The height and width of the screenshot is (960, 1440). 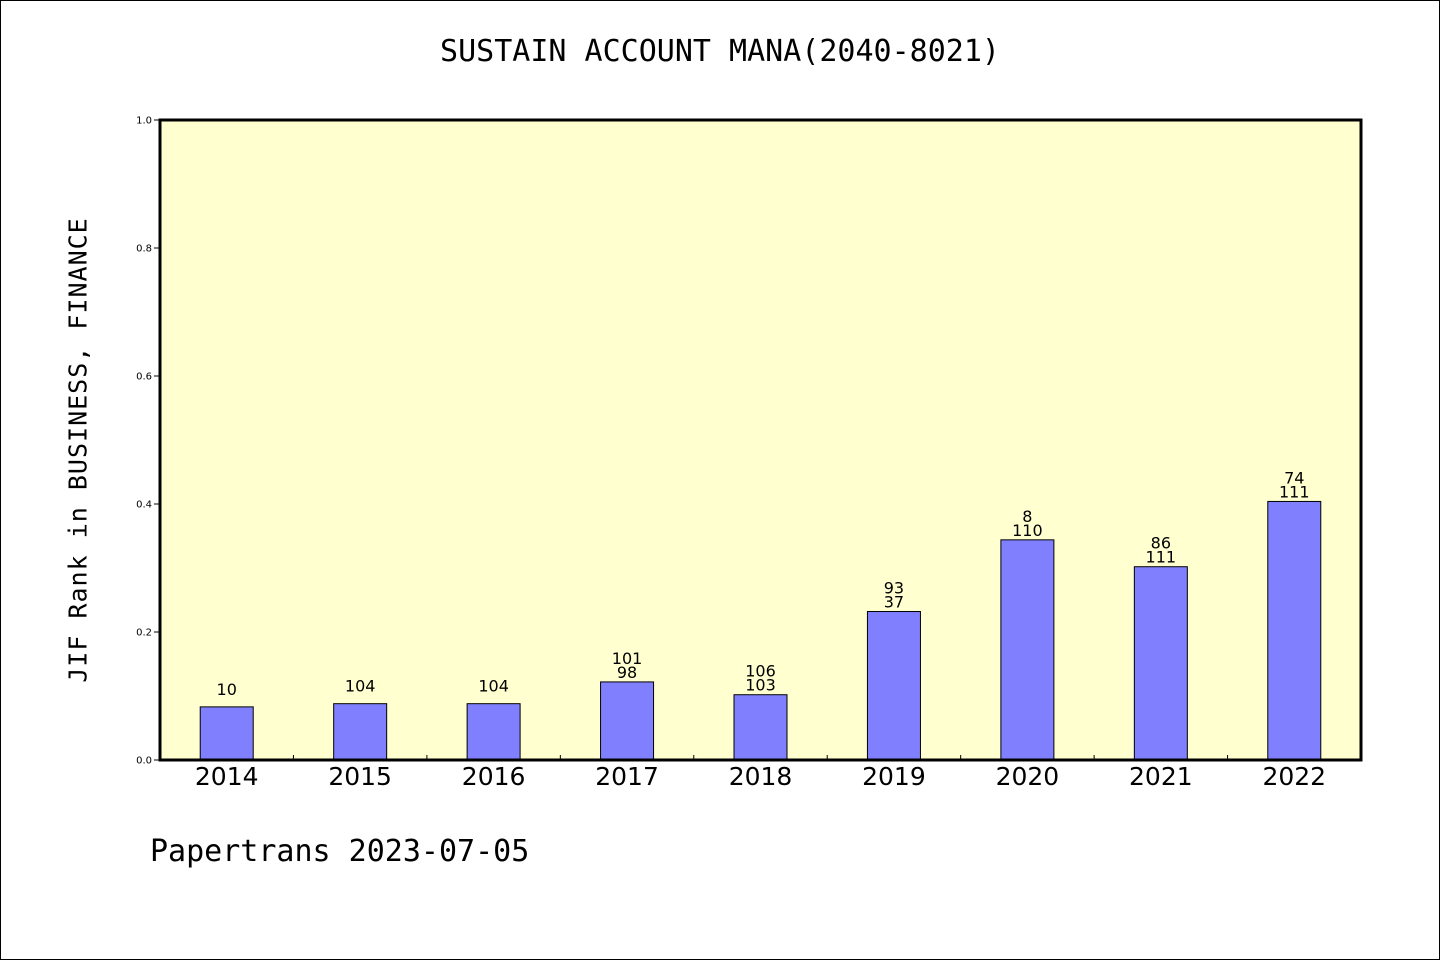 I want to click on bar-label-top: 93, so click(x=894, y=588).